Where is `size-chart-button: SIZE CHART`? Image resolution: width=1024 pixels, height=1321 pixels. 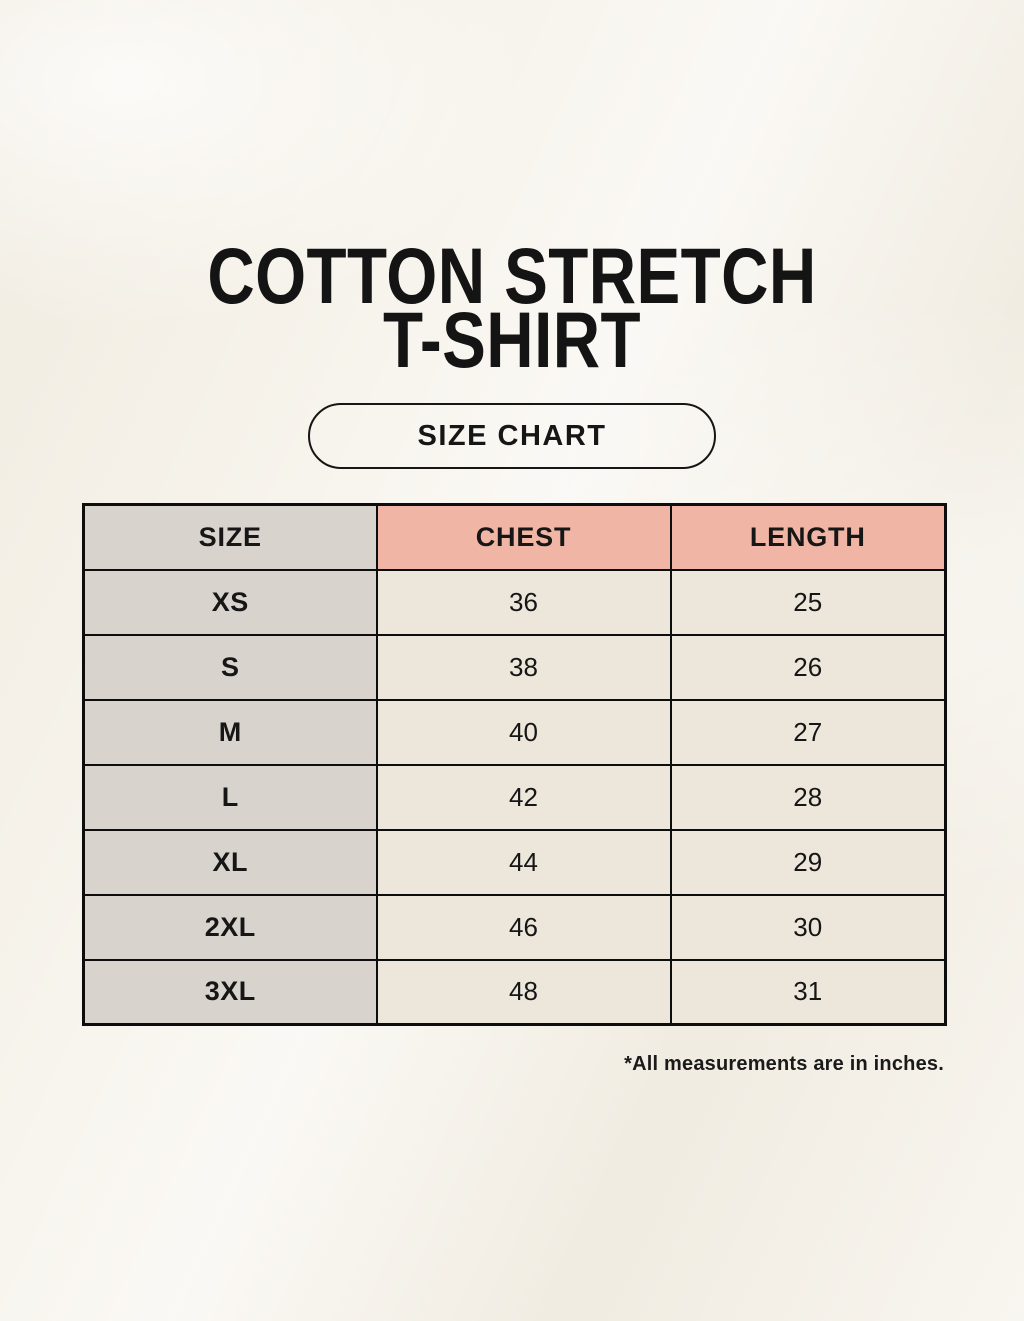
size-chart-button: SIZE CHART is located at coordinates (512, 436).